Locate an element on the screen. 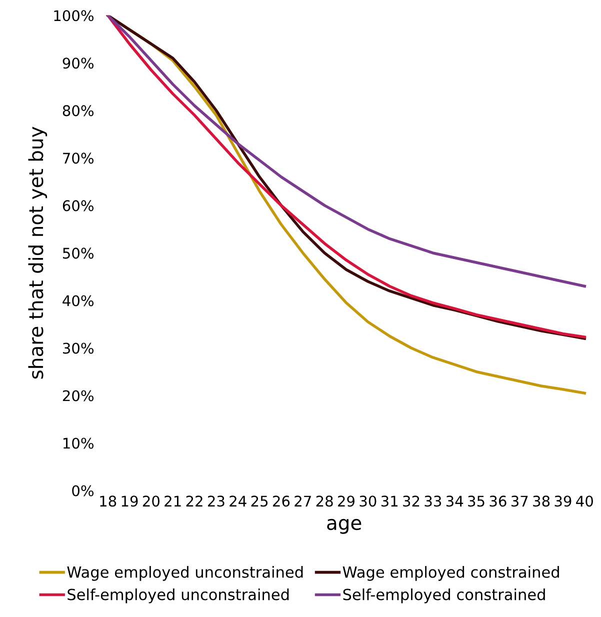 Image resolution: width=601 pixels, height=617 pixels. y-tick-label: 90% is located at coordinates (78, 63).